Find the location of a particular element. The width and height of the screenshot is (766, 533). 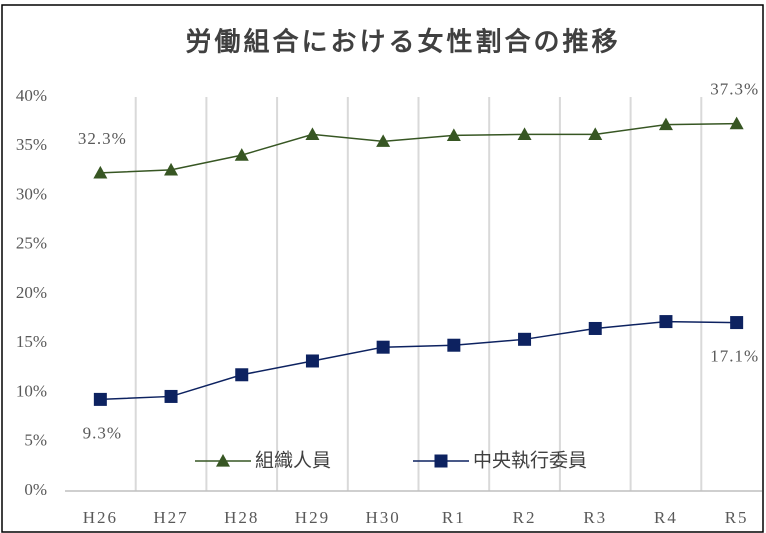

x-tick-label: R2 is located at coordinates (525, 517).